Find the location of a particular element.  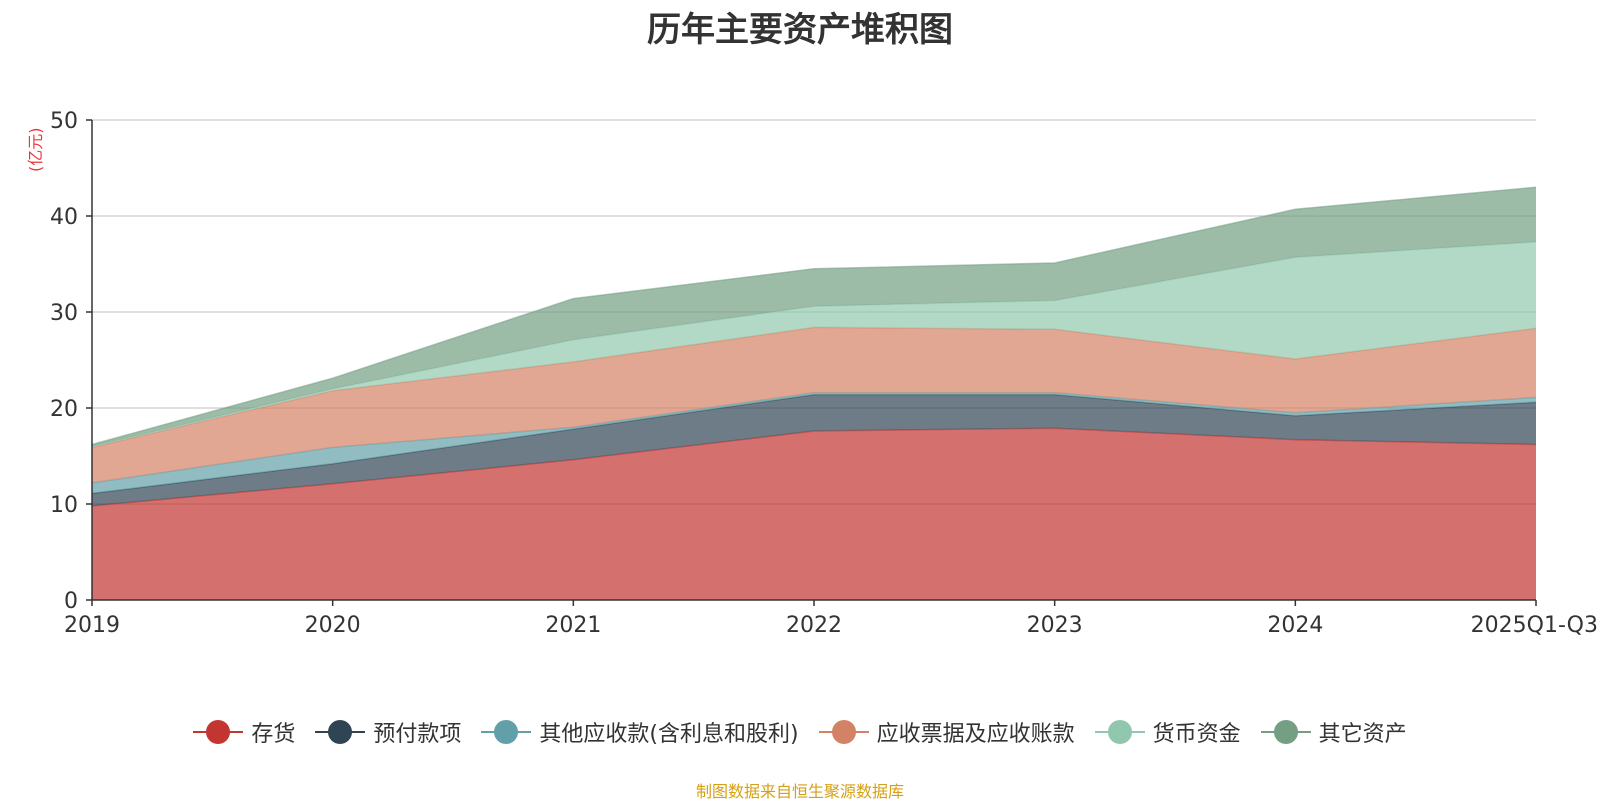

data-source-note: 制图数据来自恒生聚源数据库 is located at coordinates (799, 791).